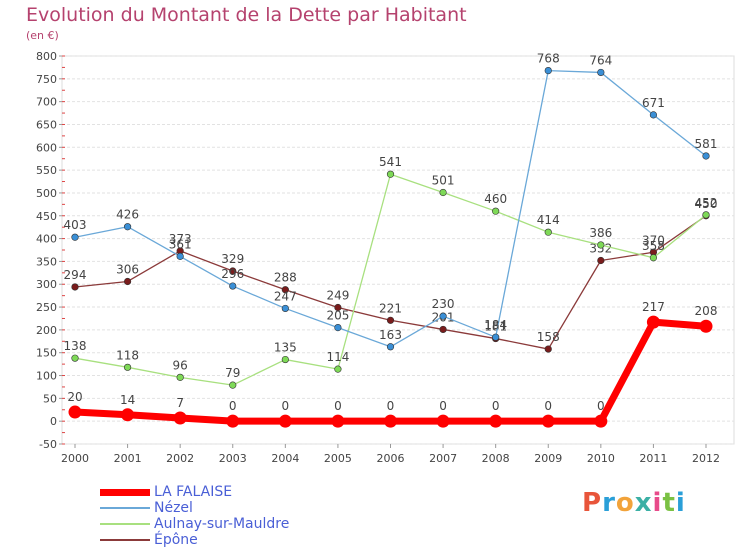 The image size is (750, 550). Describe the element at coordinates (180, 458) in the screenshot. I see `x-tick-label: 2002` at that location.